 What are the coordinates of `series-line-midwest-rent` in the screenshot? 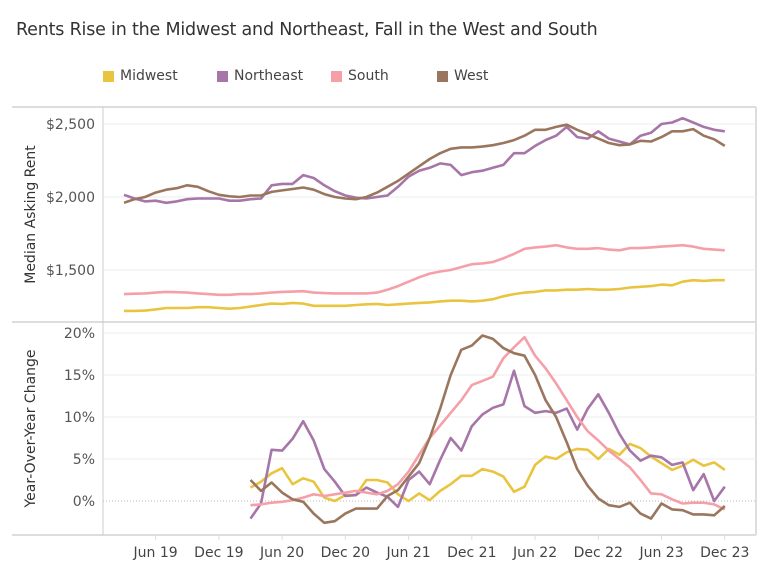 It's located at (424, 295).